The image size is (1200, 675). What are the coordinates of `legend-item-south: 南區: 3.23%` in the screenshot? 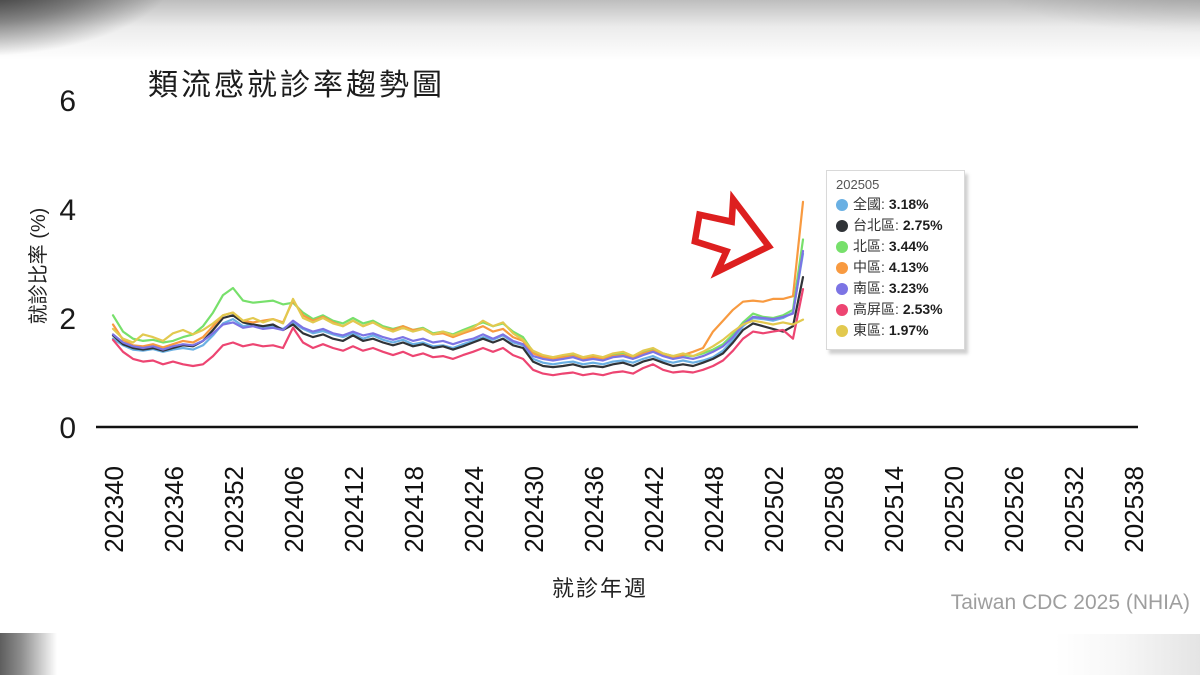 It's located at (895, 288).